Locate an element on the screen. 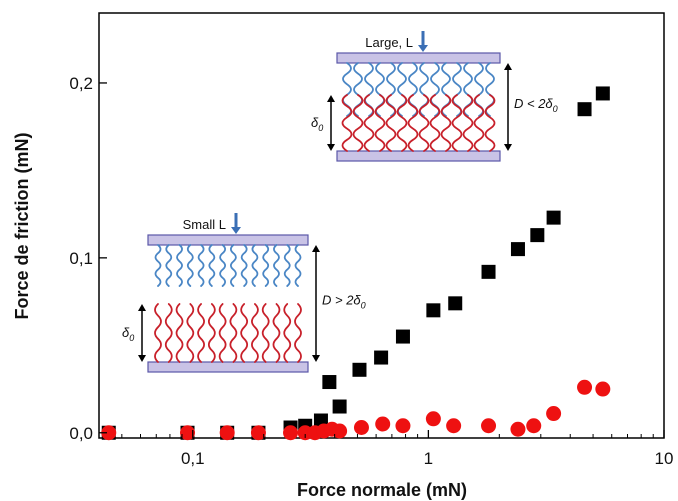  x-tick-label: 10 is located at coordinates (664, 458).